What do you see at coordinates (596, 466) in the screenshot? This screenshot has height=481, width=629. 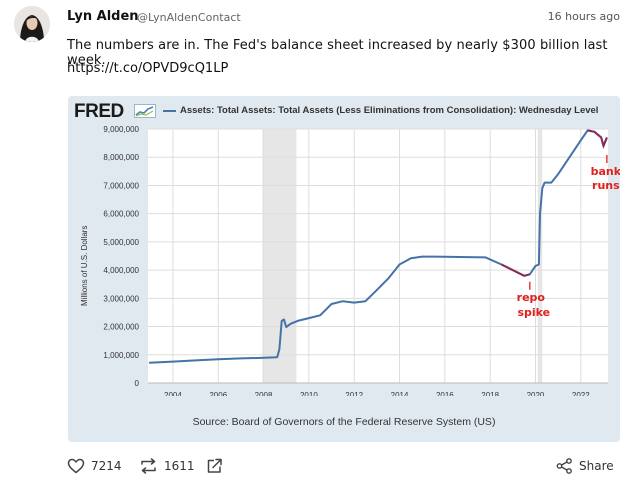 I see `share-label: Share` at bounding box center [596, 466].